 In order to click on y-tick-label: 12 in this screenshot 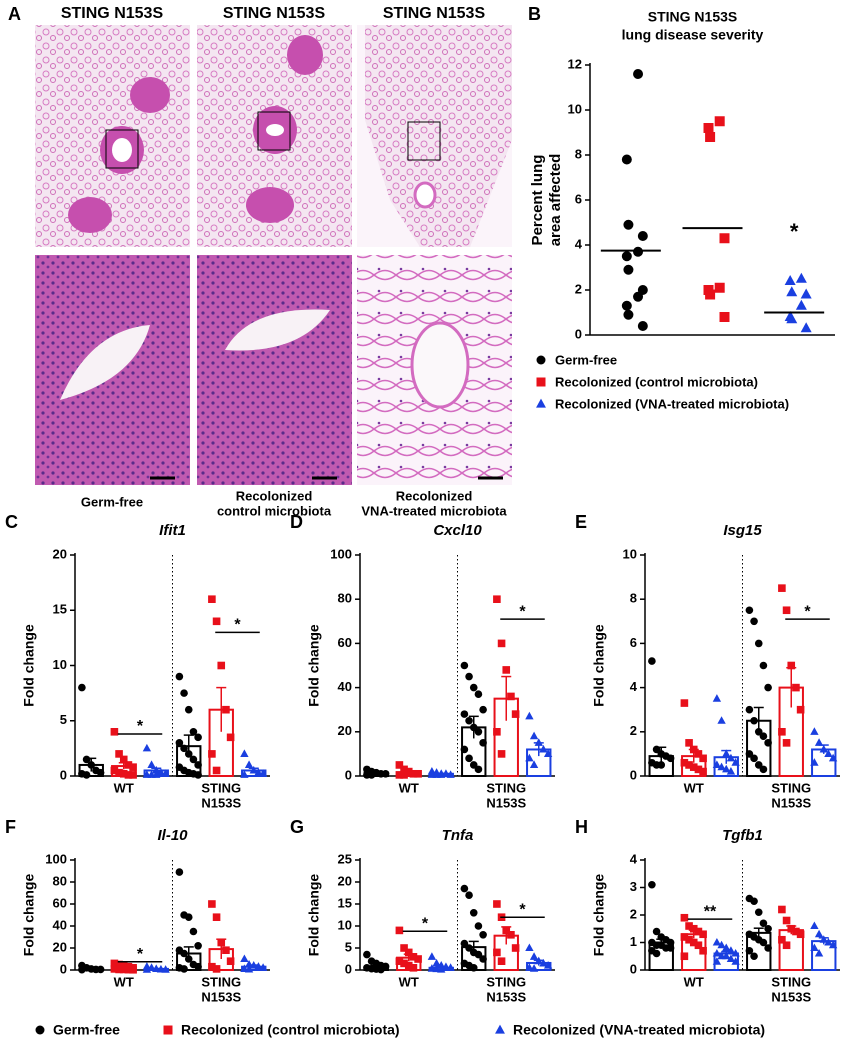, I will do `click(575, 63)`.